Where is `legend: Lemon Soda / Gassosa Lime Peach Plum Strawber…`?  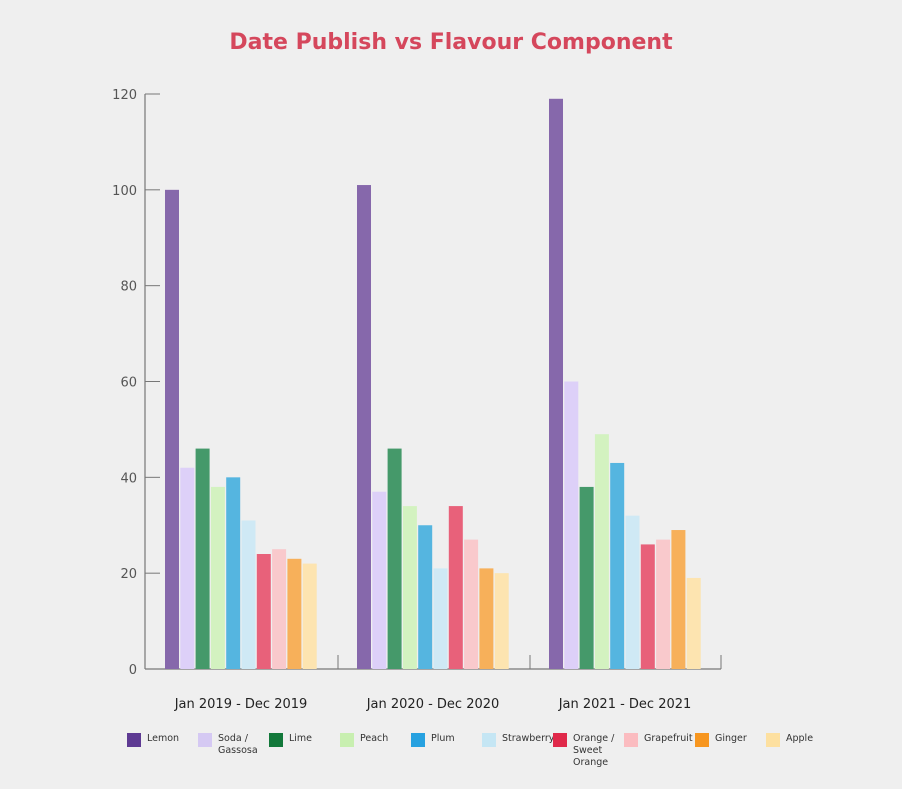 legend: Lemon Soda / Gassosa Lime Peach Plum Strawber… is located at coordinates (482, 751).